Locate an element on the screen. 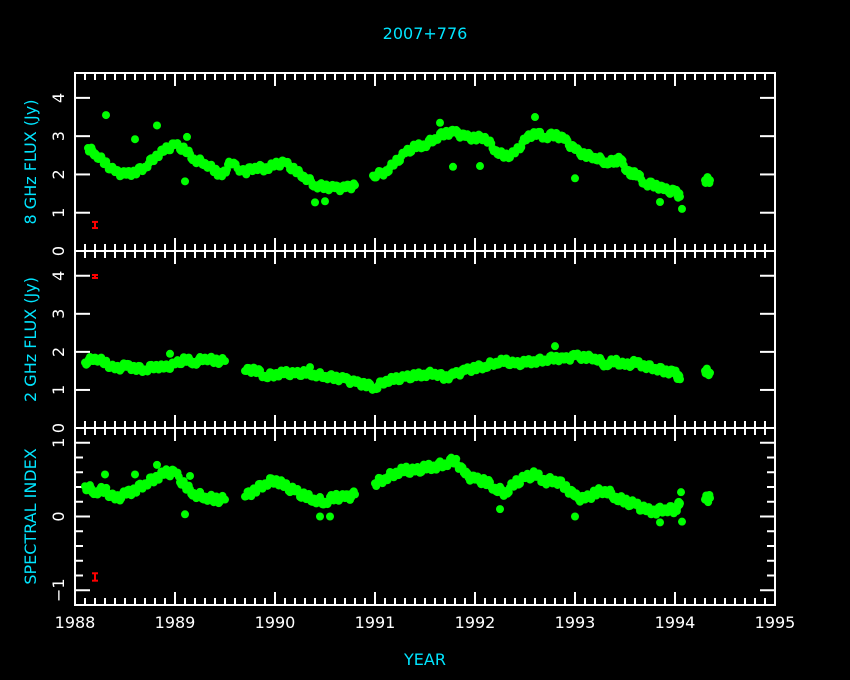 This screenshot has height=680, width=850. y-axis-label: SPECTRAL INDEX is located at coordinates (30, 516).